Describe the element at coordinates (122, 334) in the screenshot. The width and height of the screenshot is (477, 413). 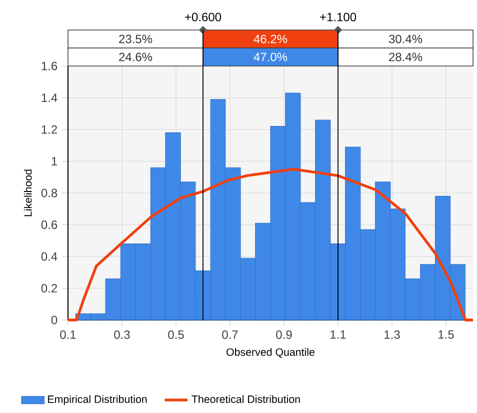
I see `x-tick-label: 0.3` at that location.